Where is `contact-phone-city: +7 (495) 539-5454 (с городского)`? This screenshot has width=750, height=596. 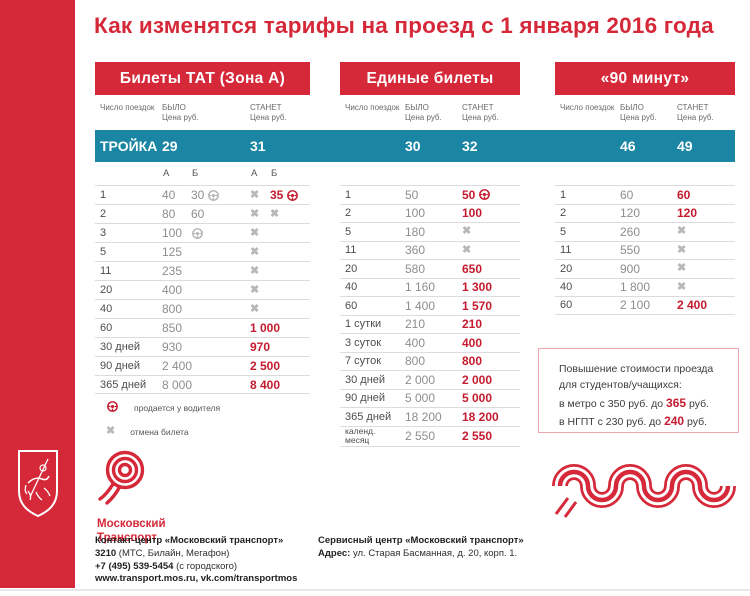
contact-phone-city: +7 (495) 539-5454 (с городского) is located at coordinates (166, 566).